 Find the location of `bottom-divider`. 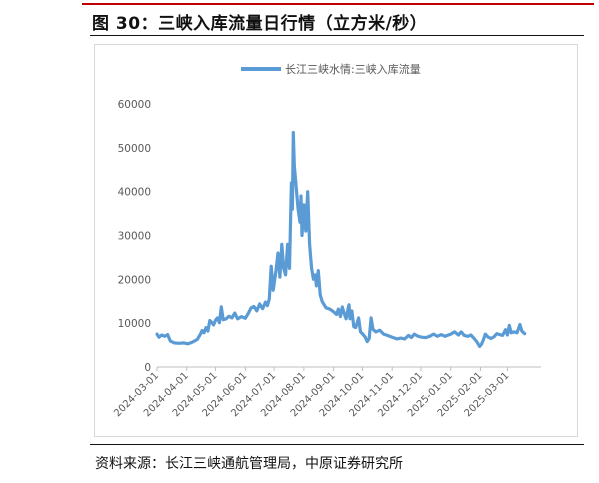

bottom-divider is located at coordinates (337, 444).